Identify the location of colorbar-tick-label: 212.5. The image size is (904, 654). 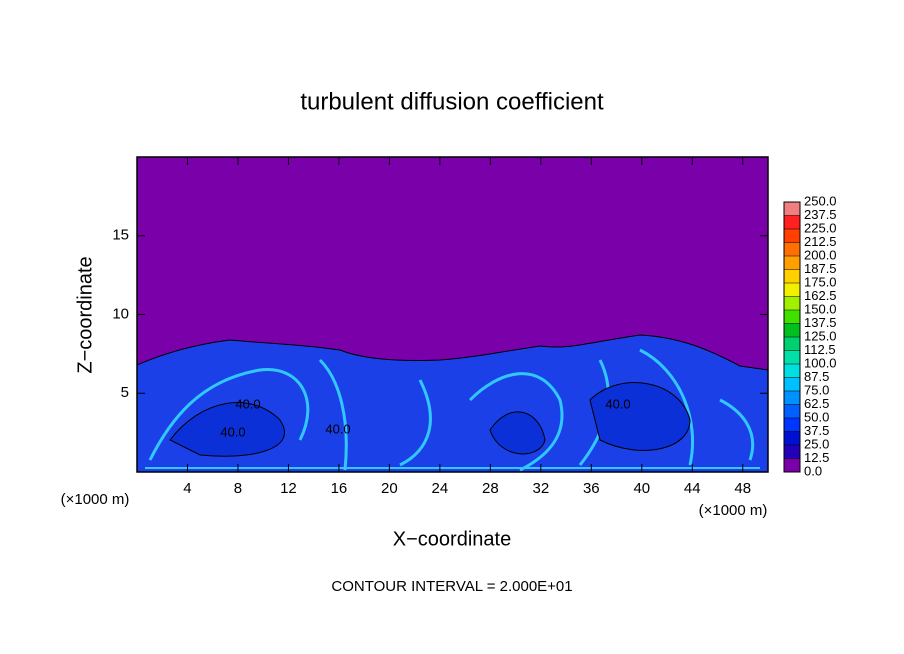
(820, 241).